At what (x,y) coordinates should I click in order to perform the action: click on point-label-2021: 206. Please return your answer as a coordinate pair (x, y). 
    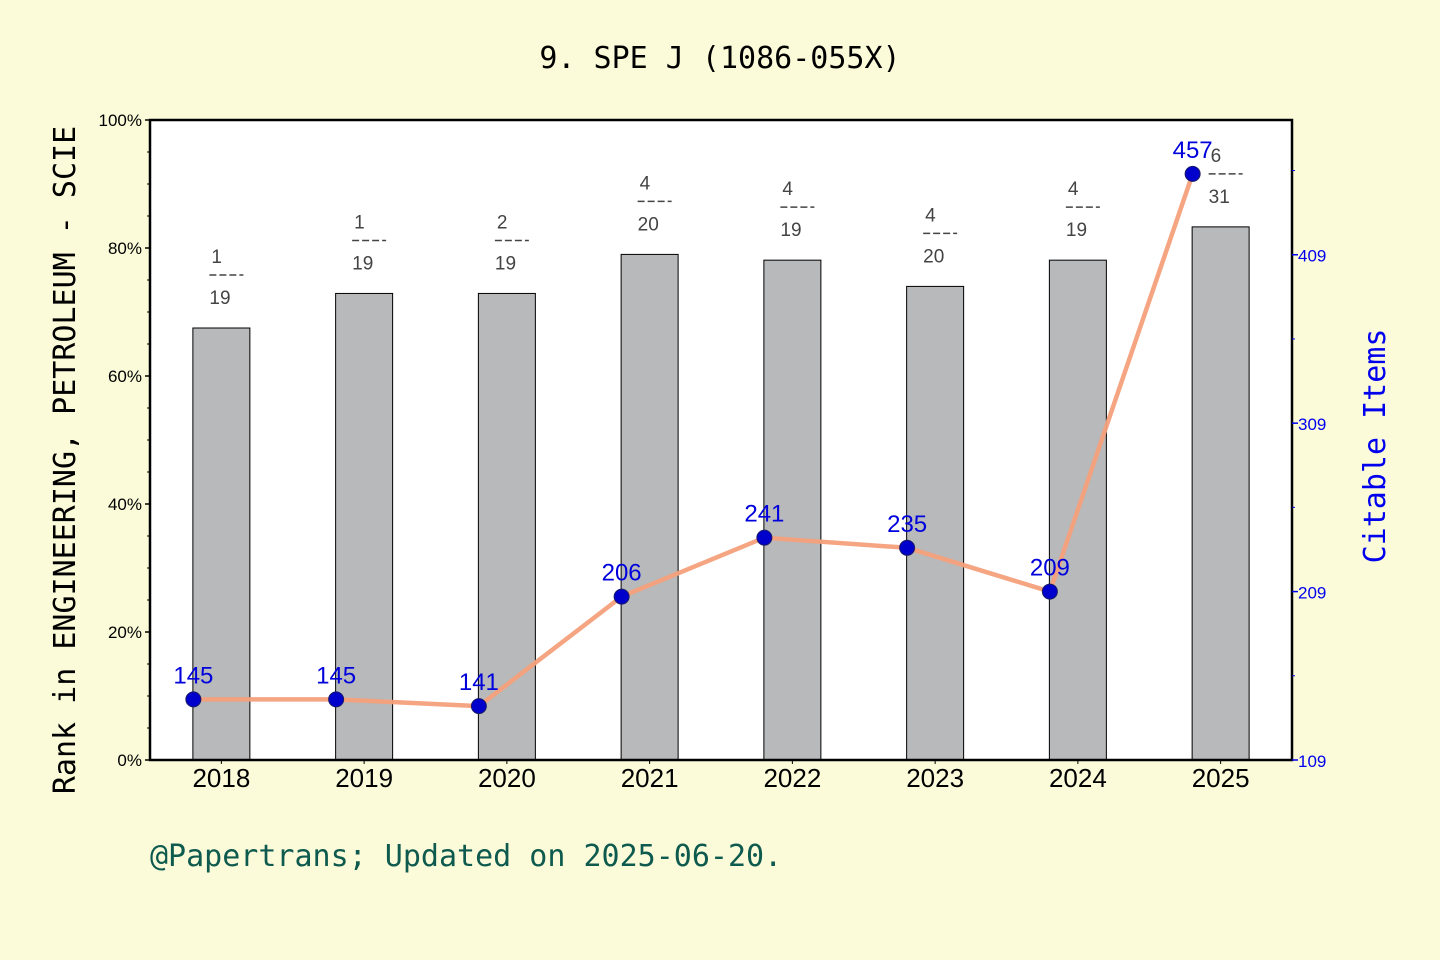
    Looking at the image, I should click on (622, 573).